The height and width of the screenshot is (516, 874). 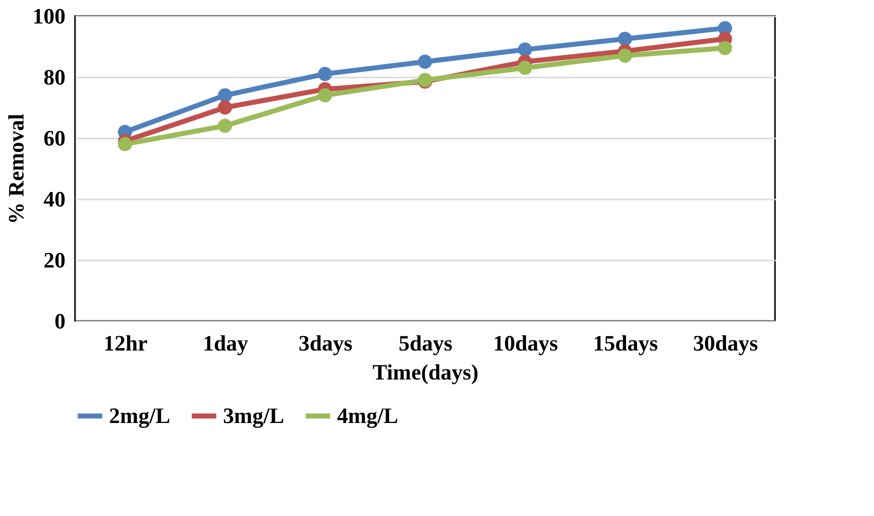 I want to click on y-tick-label: 40, so click(x=55, y=199).